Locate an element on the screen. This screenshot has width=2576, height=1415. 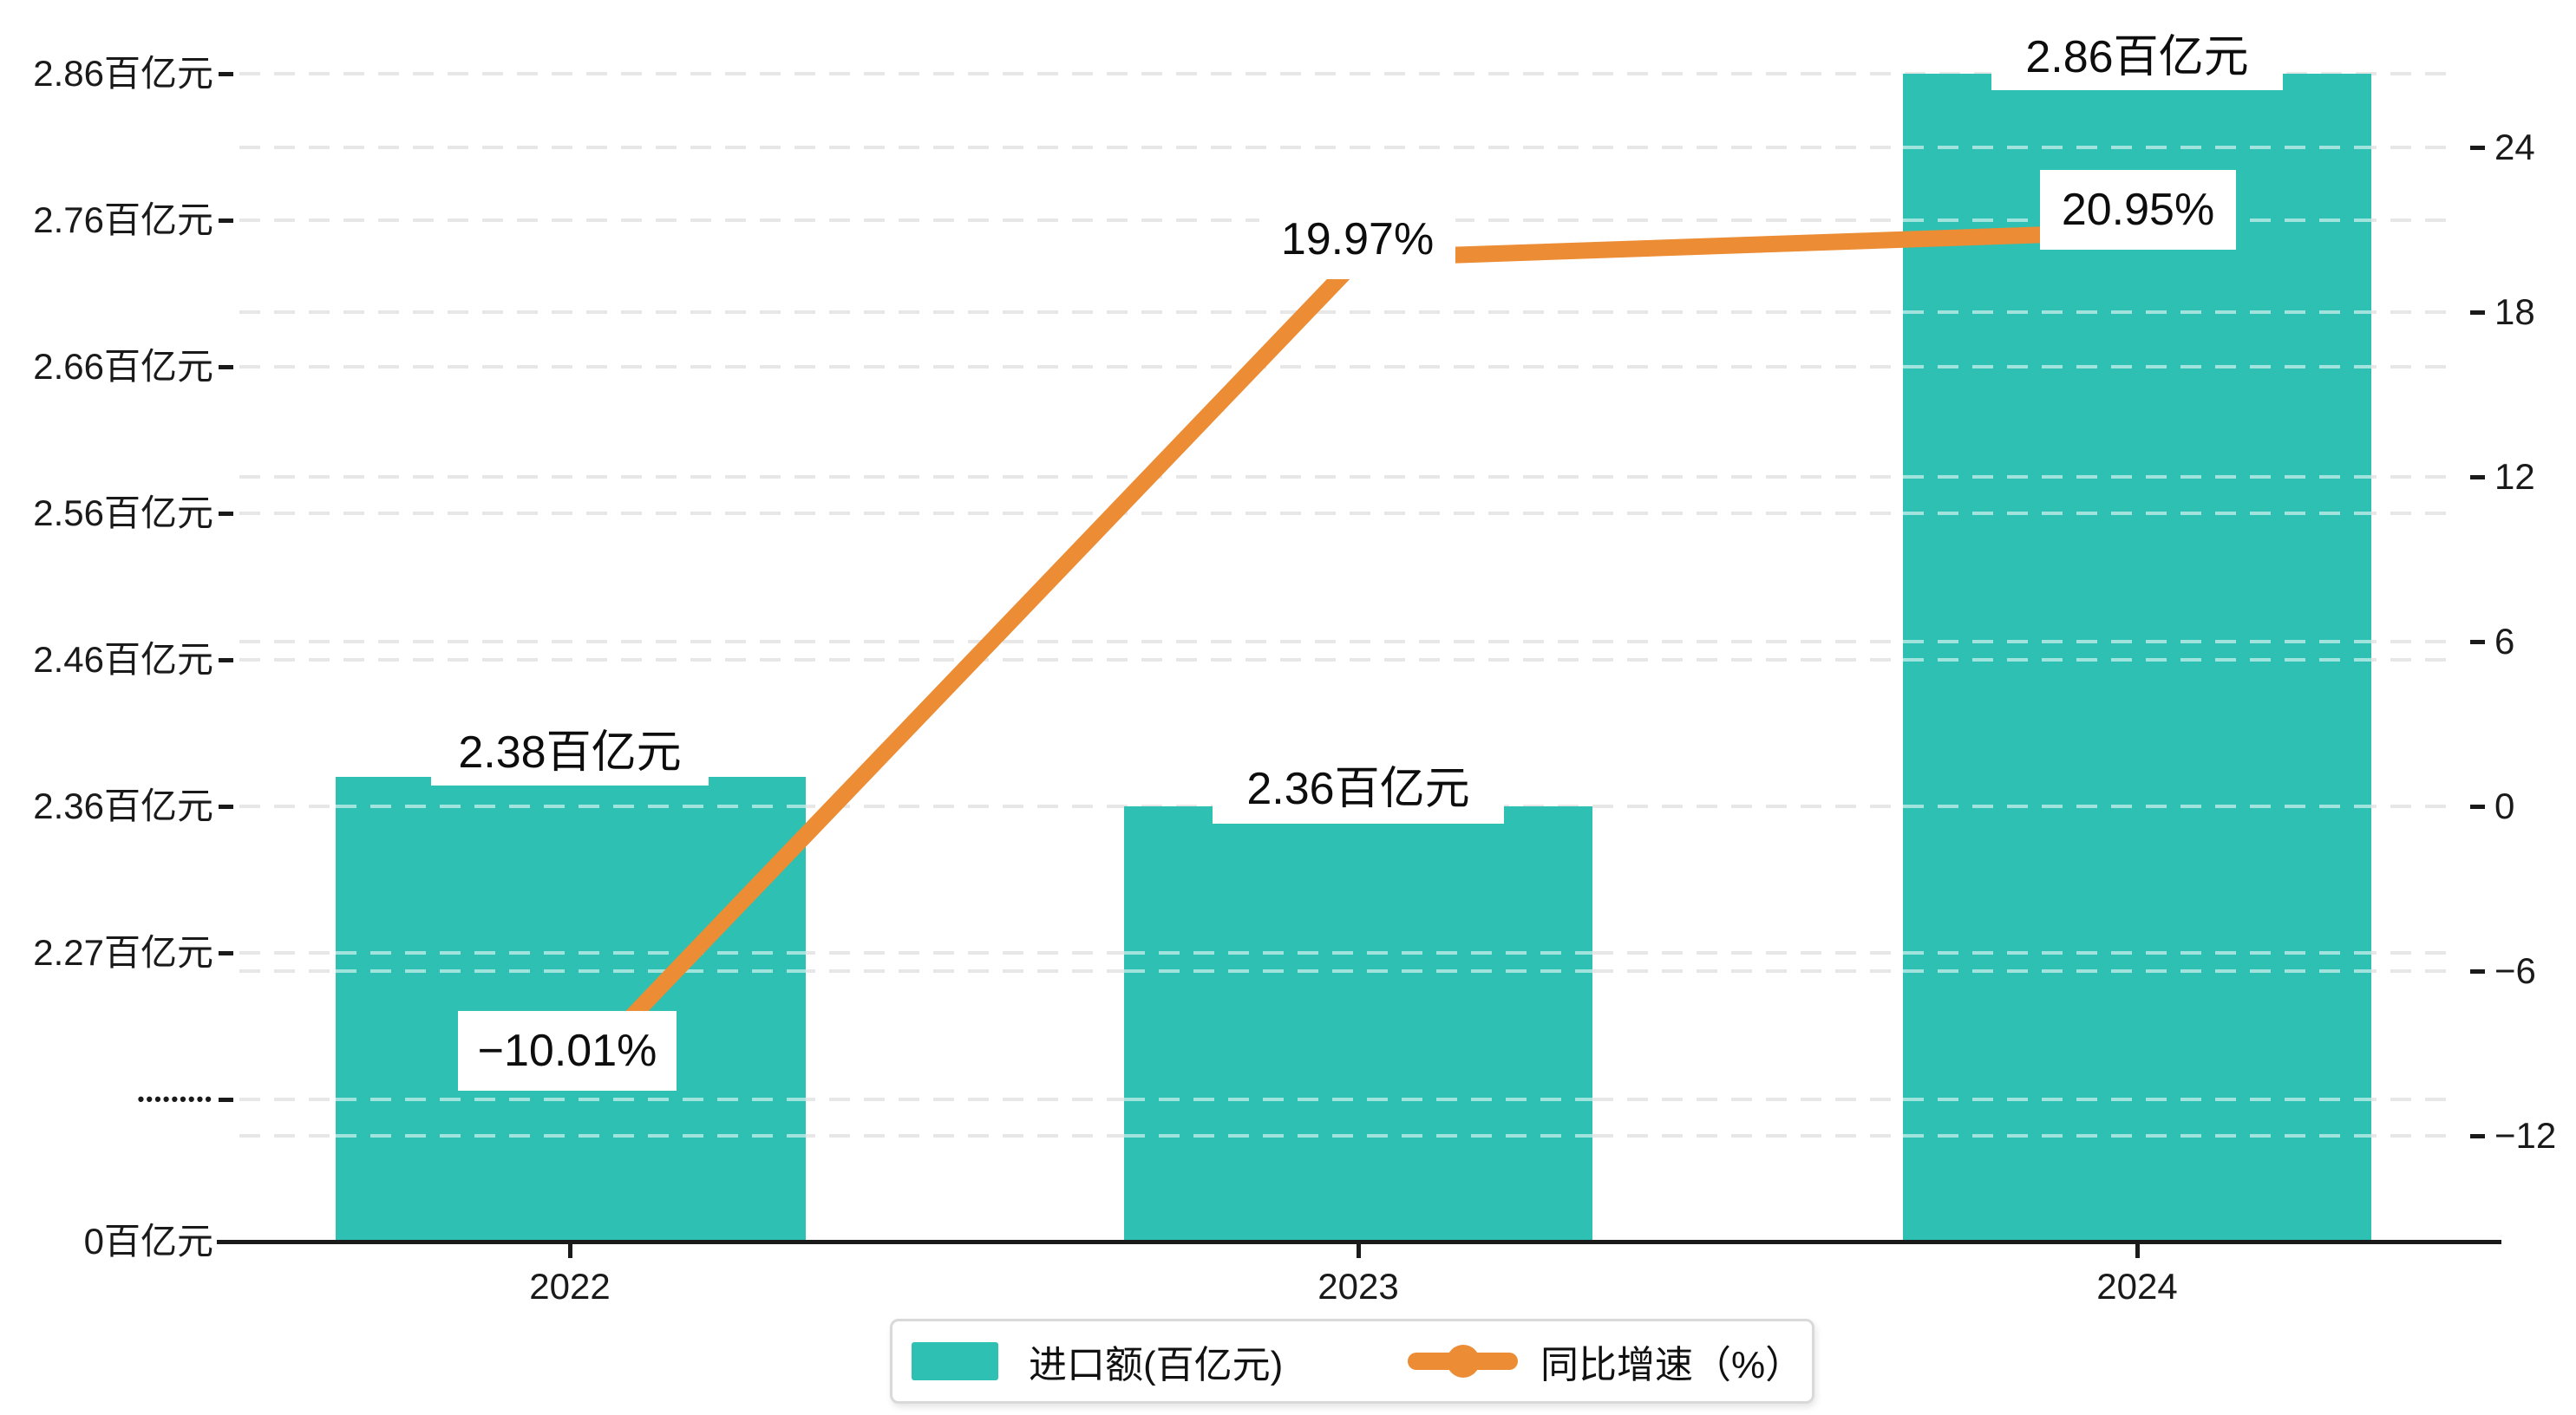
growth-value-label-2022: −10.01% is located at coordinates (567, 1051).